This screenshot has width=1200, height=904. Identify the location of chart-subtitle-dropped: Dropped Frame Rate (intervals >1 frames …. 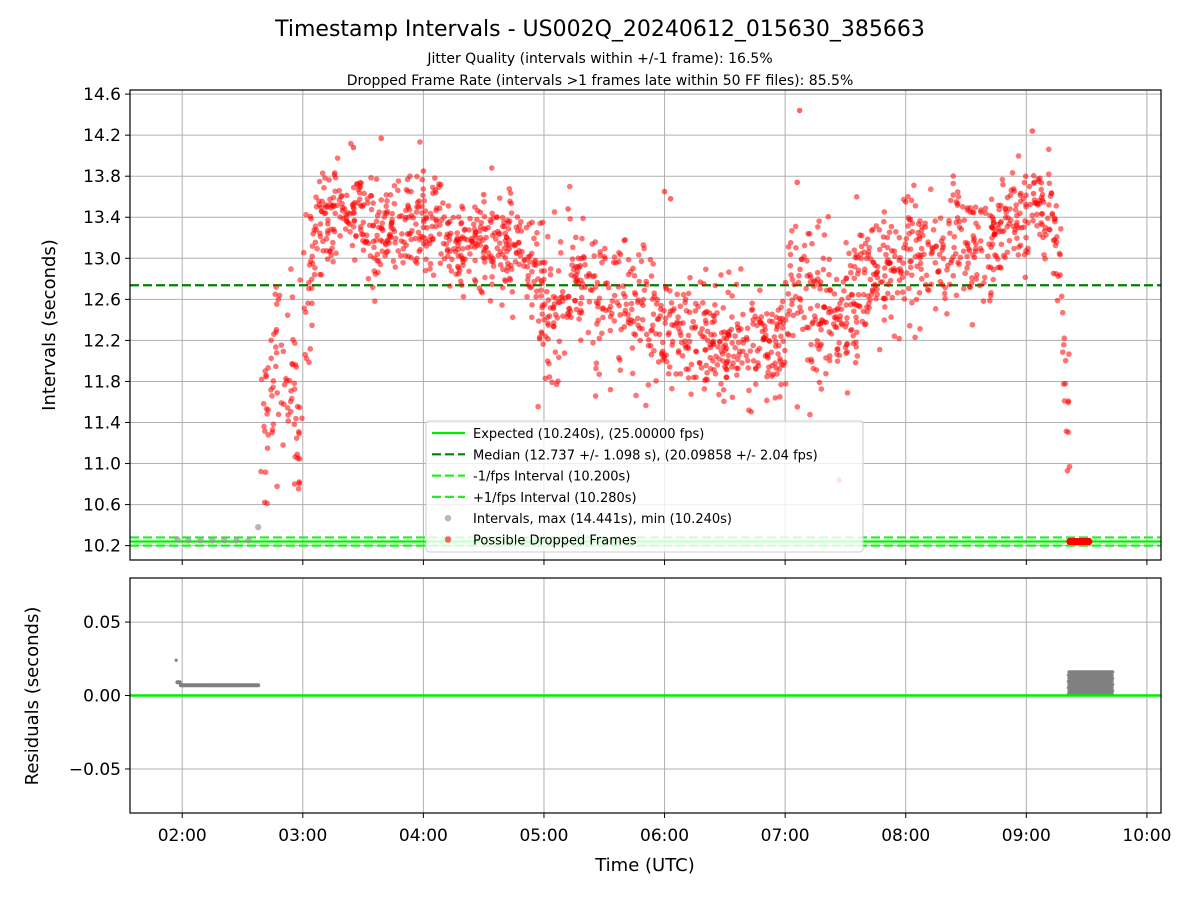
(600, 81).